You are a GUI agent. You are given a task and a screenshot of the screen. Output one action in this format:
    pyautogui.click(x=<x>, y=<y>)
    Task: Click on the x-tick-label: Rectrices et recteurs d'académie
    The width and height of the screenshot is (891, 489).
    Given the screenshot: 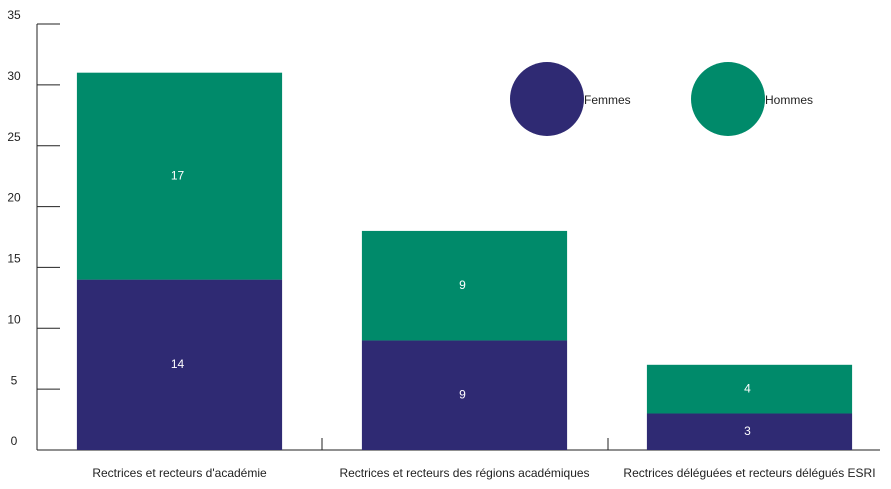 What is the action you would take?
    pyautogui.click(x=179, y=473)
    